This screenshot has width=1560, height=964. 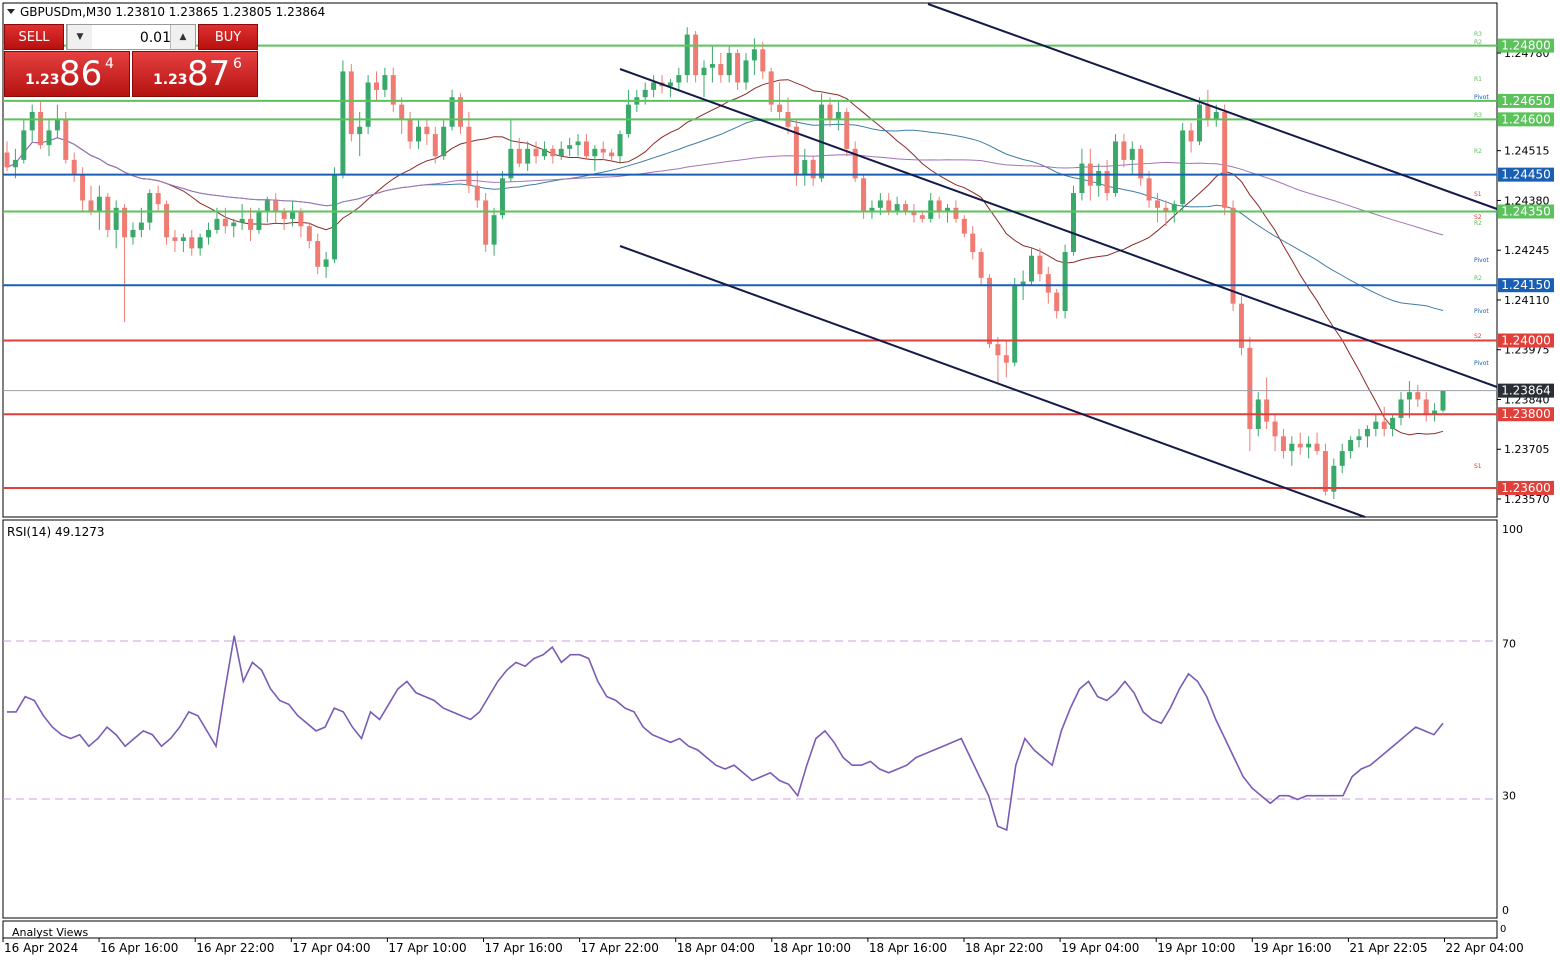 I want to click on buy-label: BUY, so click(x=228, y=37).